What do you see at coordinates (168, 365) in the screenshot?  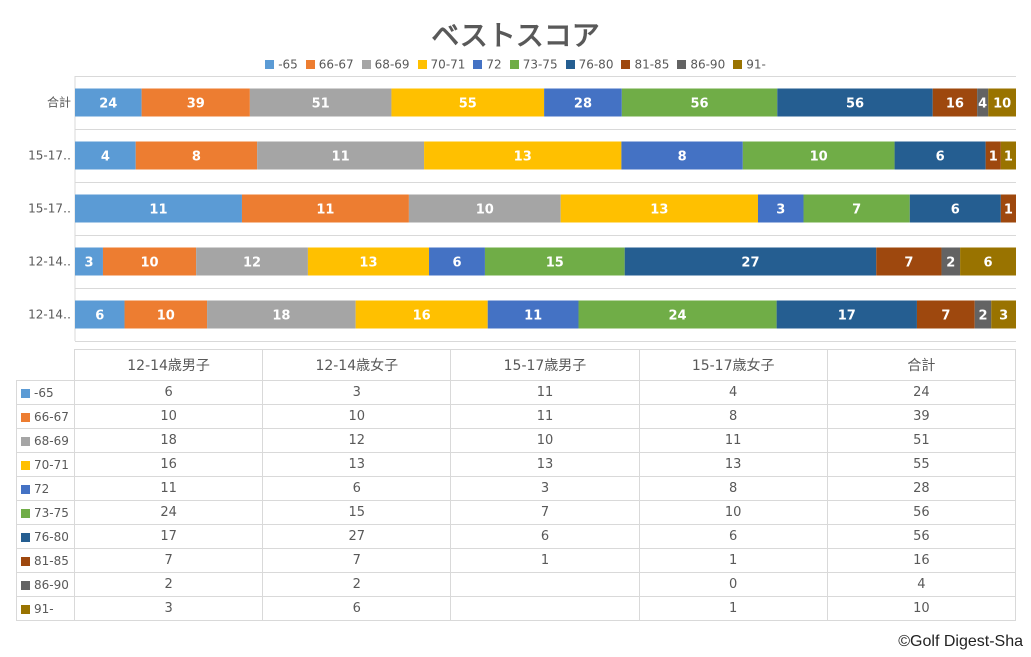 I see `table-column-header: 12-14歳男子` at bounding box center [168, 365].